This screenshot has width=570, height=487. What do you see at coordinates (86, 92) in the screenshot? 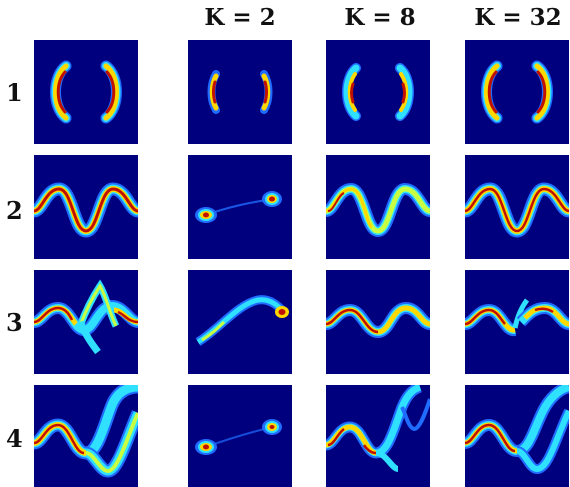
I see `panel-row1-target` at bounding box center [86, 92].